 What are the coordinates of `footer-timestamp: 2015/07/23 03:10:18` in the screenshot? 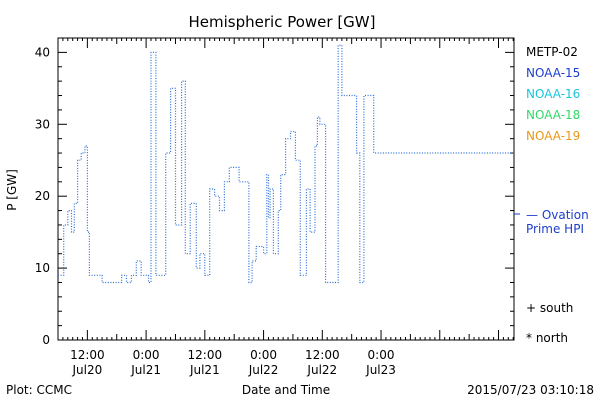 It's located at (530, 390).